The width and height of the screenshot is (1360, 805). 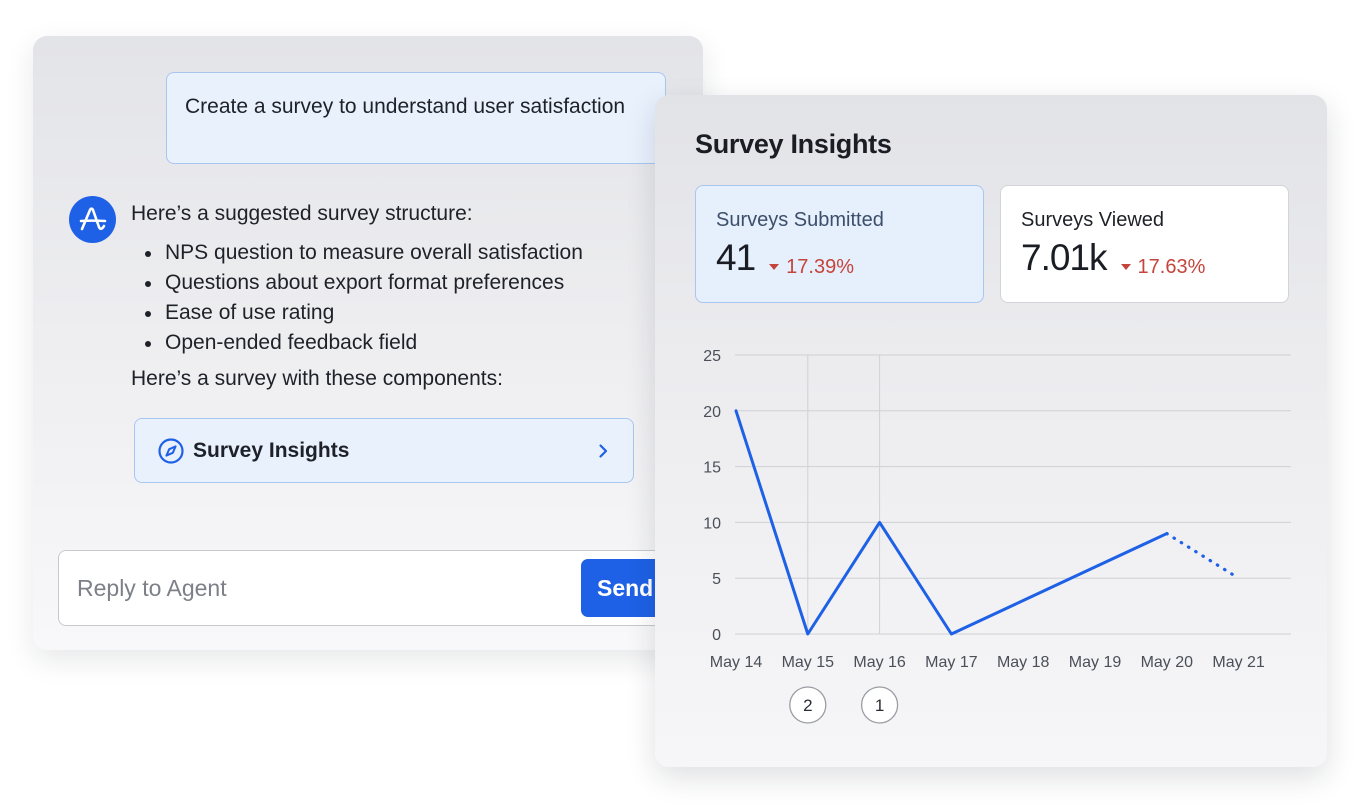 What do you see at coordinates (1023, 662) in the screenshot?
I see `x-tick-label: May 18` at bounding box center [1023, 662].